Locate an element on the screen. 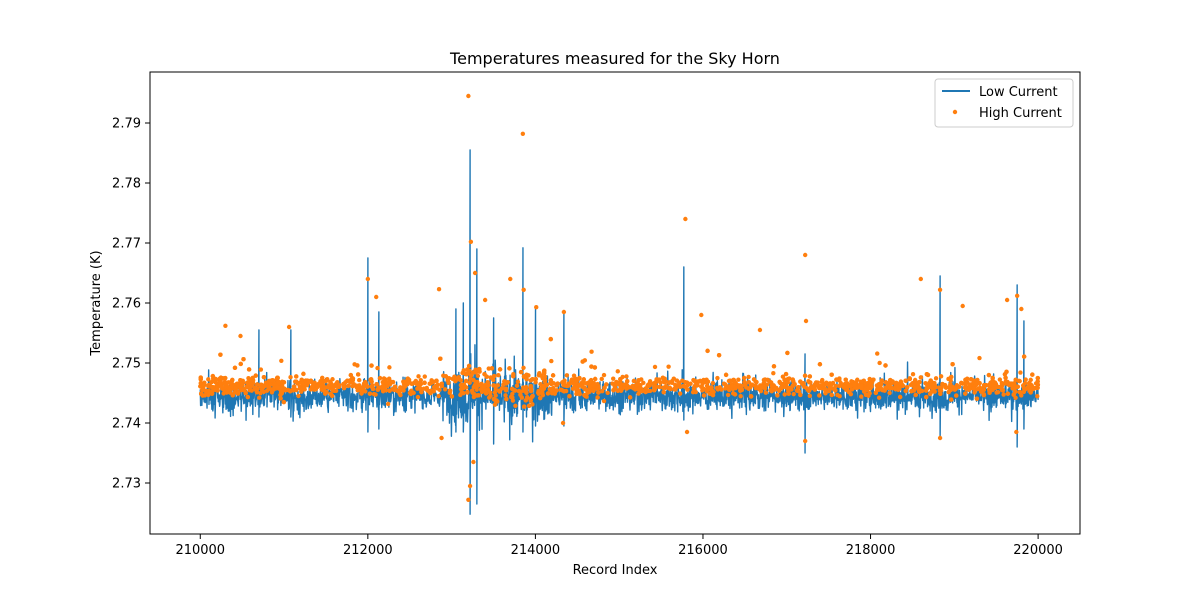 The width and height of the screenshot is (1200, 604). y-tick-label: 2.76 is located at coordinates (126, 304).